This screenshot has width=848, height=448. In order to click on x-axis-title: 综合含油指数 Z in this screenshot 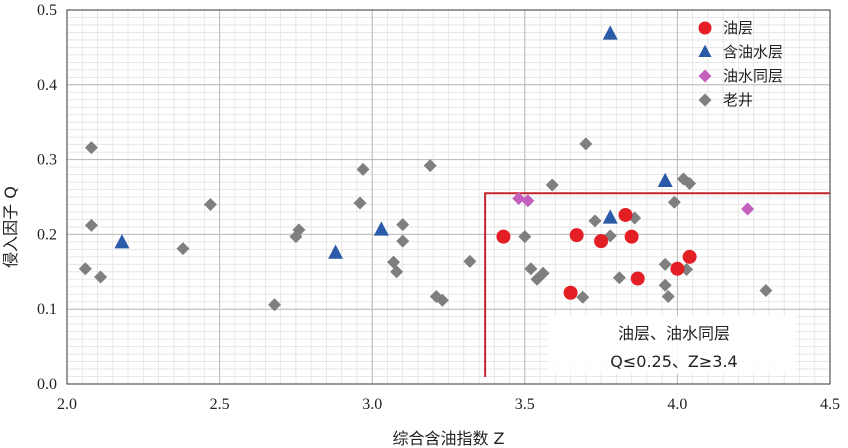, I will do `click(448, 438)`.